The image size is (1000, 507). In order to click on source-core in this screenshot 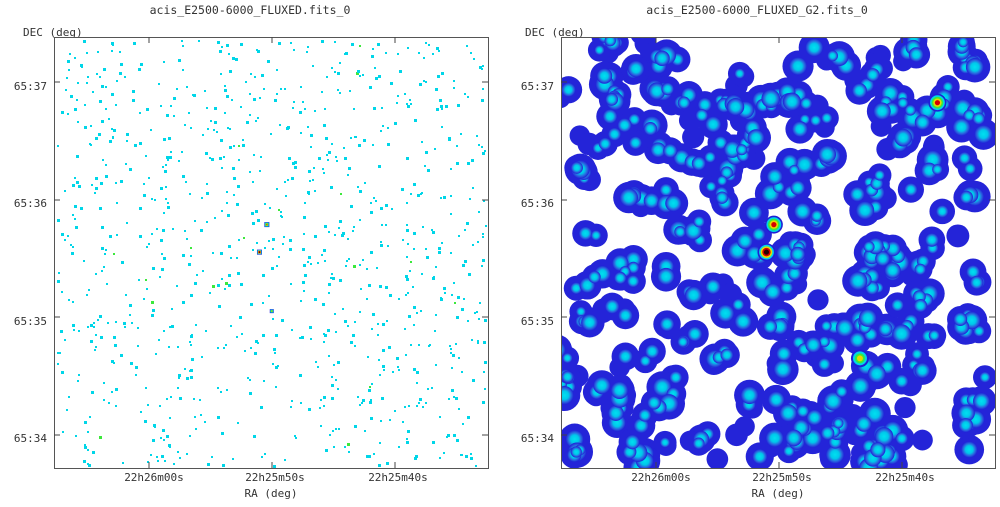, I will do `click(774, 225)`.